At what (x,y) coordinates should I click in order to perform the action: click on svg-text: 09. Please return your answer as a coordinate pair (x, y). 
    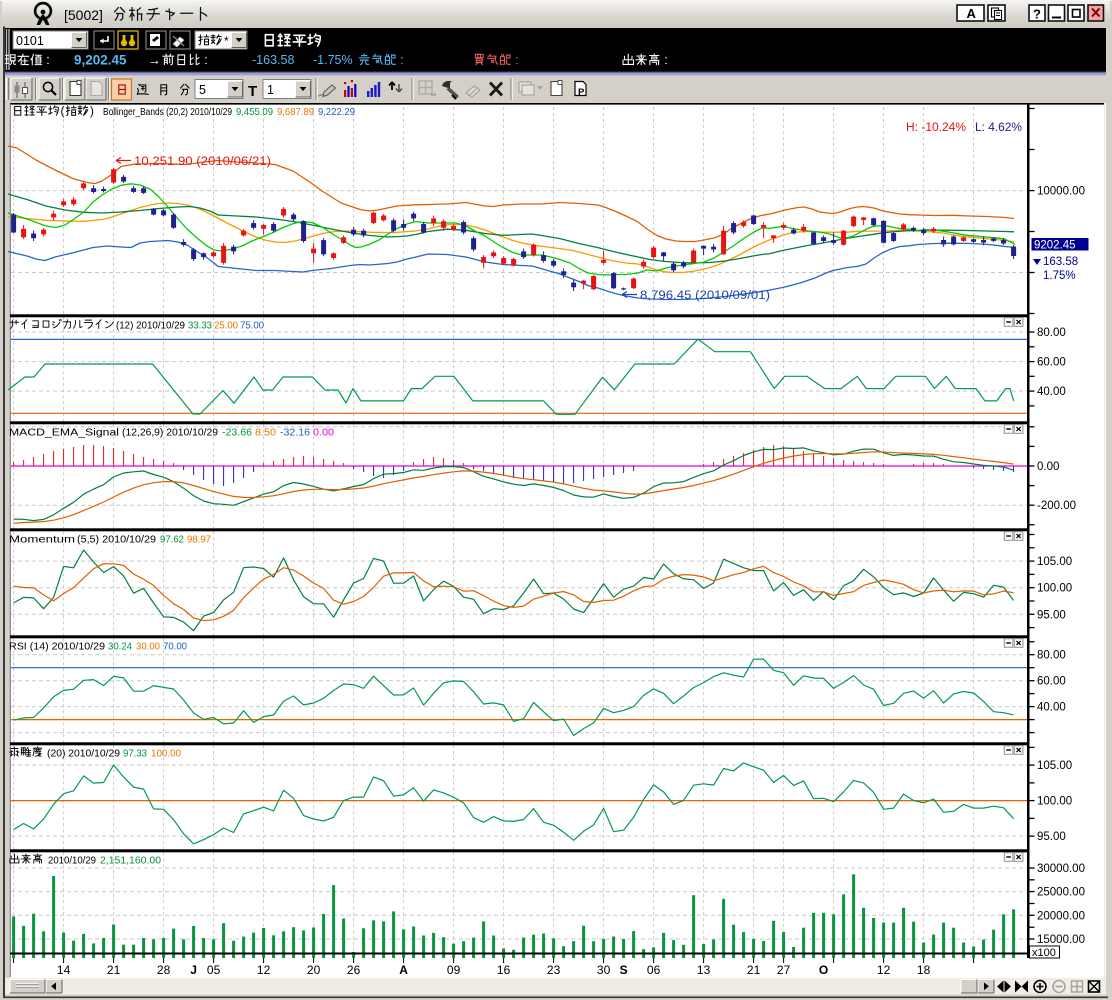
    Looking at the image, I should click on (454, 970).